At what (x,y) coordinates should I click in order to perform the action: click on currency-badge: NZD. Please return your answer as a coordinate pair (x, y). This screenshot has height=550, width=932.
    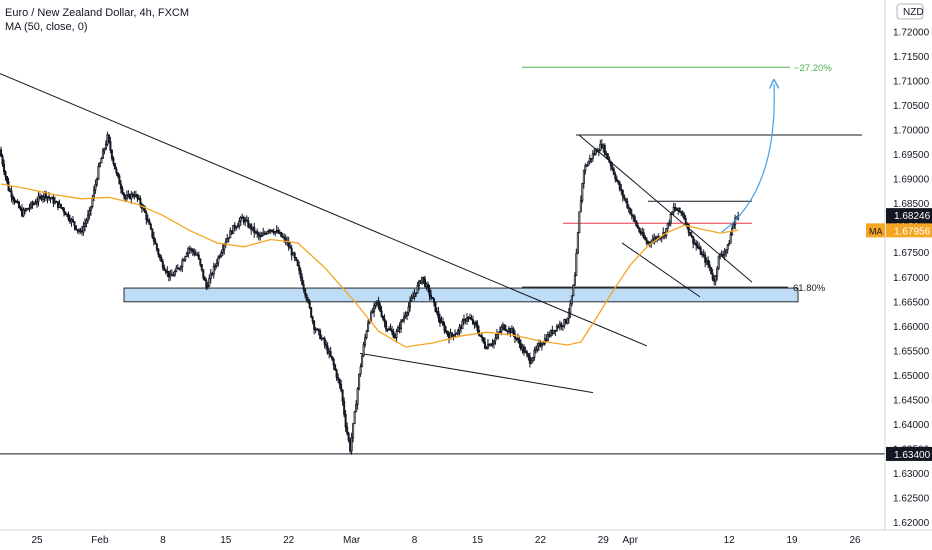
    Looking at the image, I should click on (910, 11).